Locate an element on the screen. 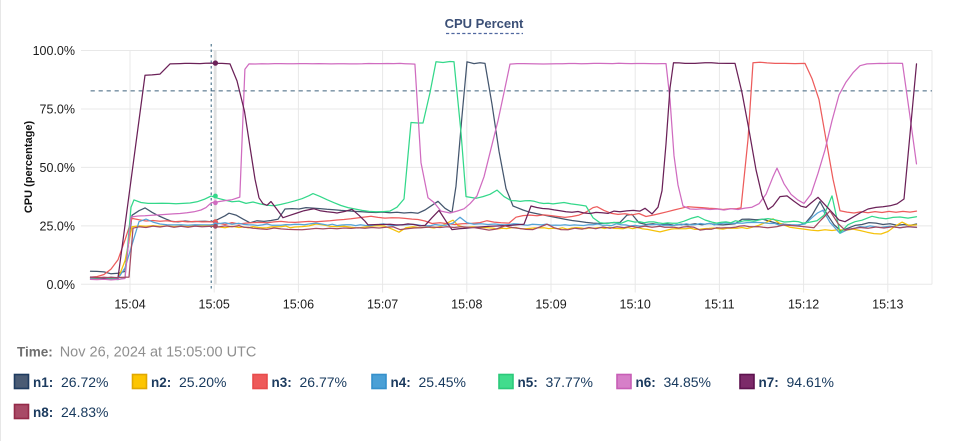 Image resolution: width=968 pixels, height=441 pixels. svg-text: 15:07 is located at coordinates (382, 305).